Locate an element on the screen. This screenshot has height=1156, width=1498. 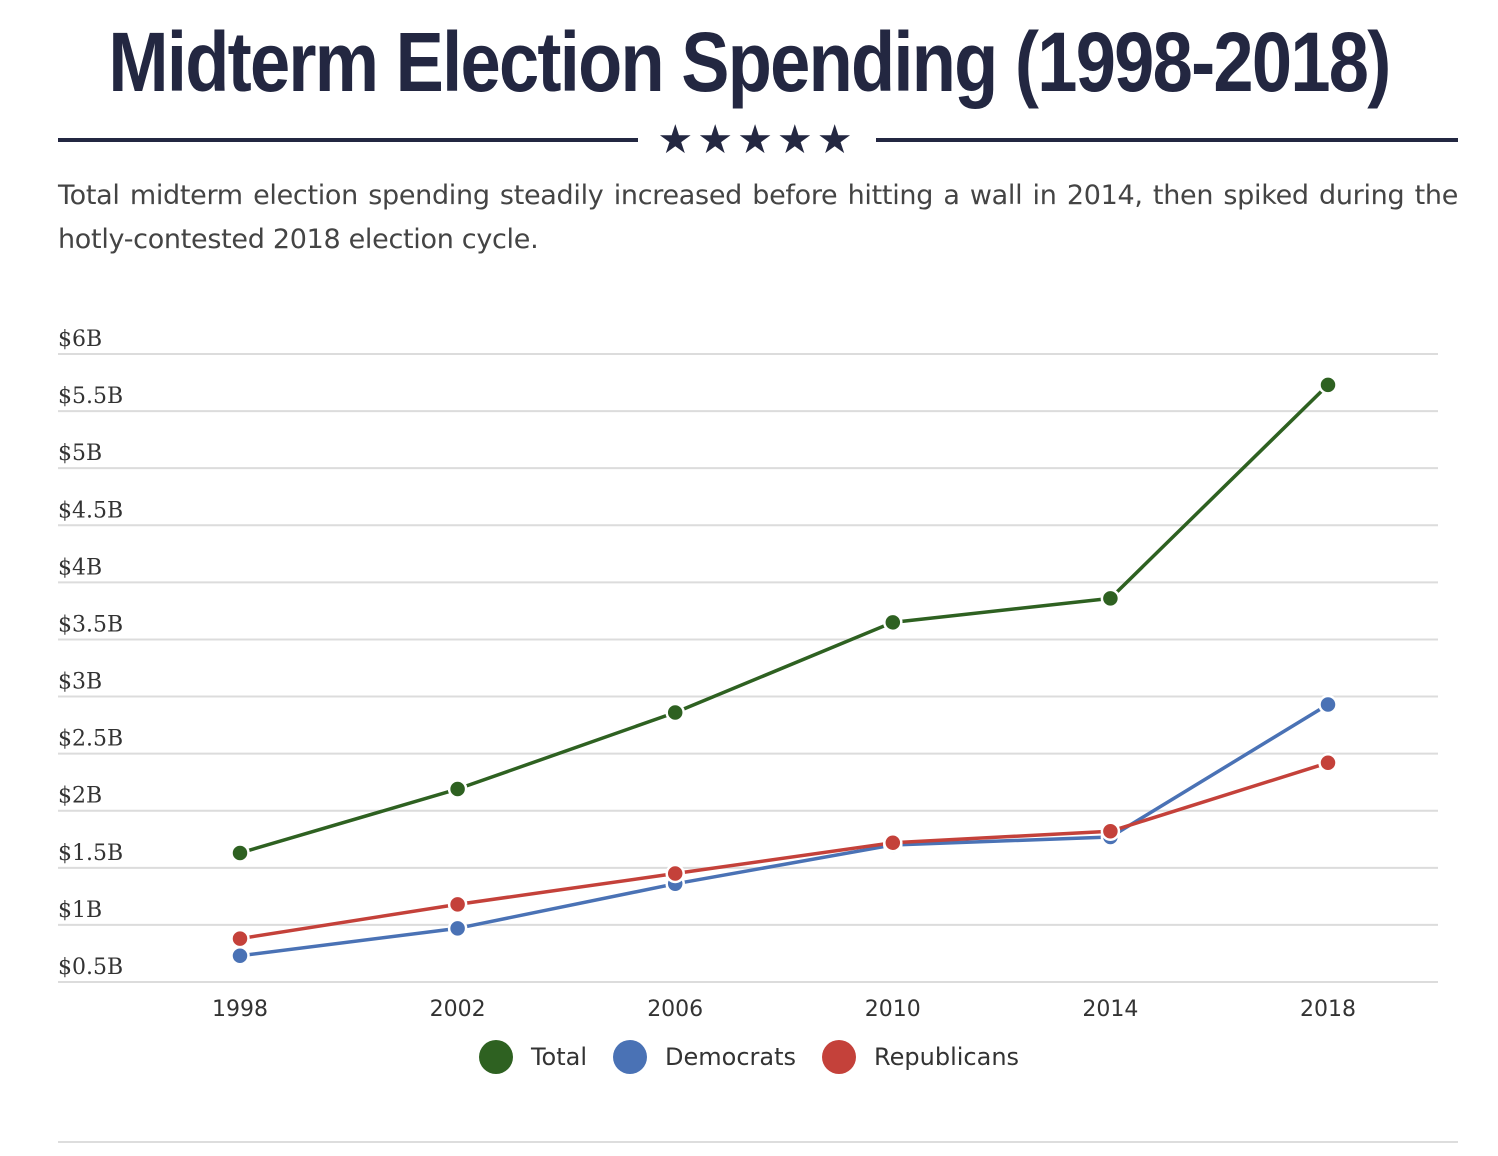
legend-item-total: Total is located at coordinates (533, 1057).